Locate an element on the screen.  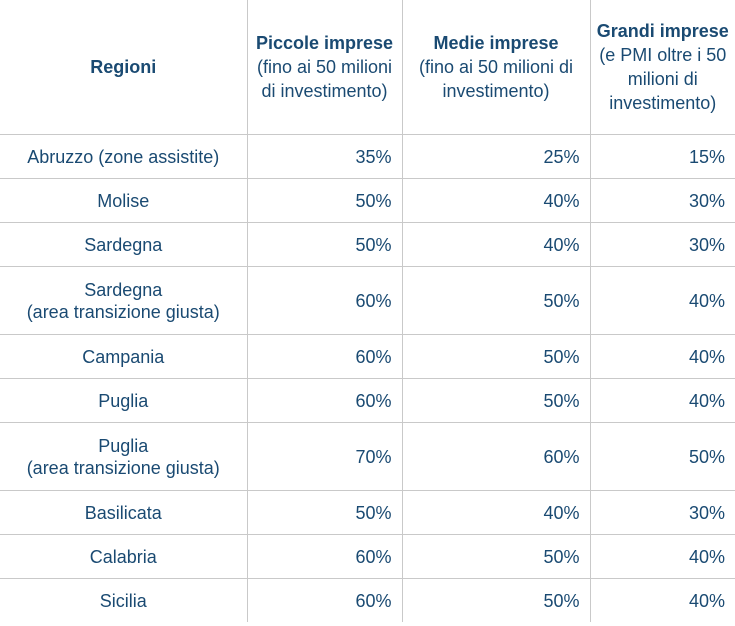
header-regioni: Regioni is located at coordinates (124, 67).